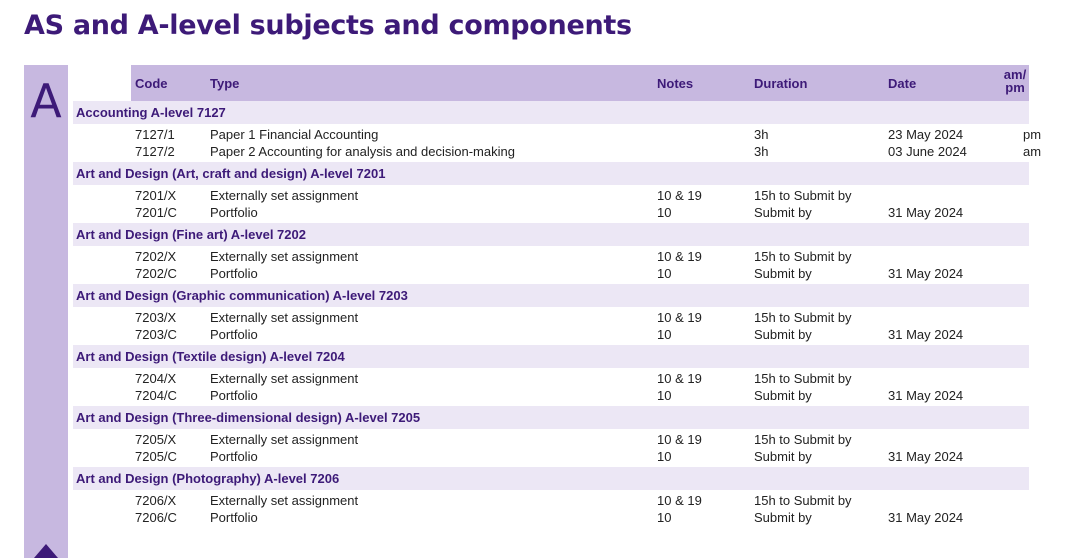 The image size is (1080, 558). What do you see at coordinates (1032, 134) in the screenshot?
I see `component-ampm: pm` at bounding box center [1032, 134].